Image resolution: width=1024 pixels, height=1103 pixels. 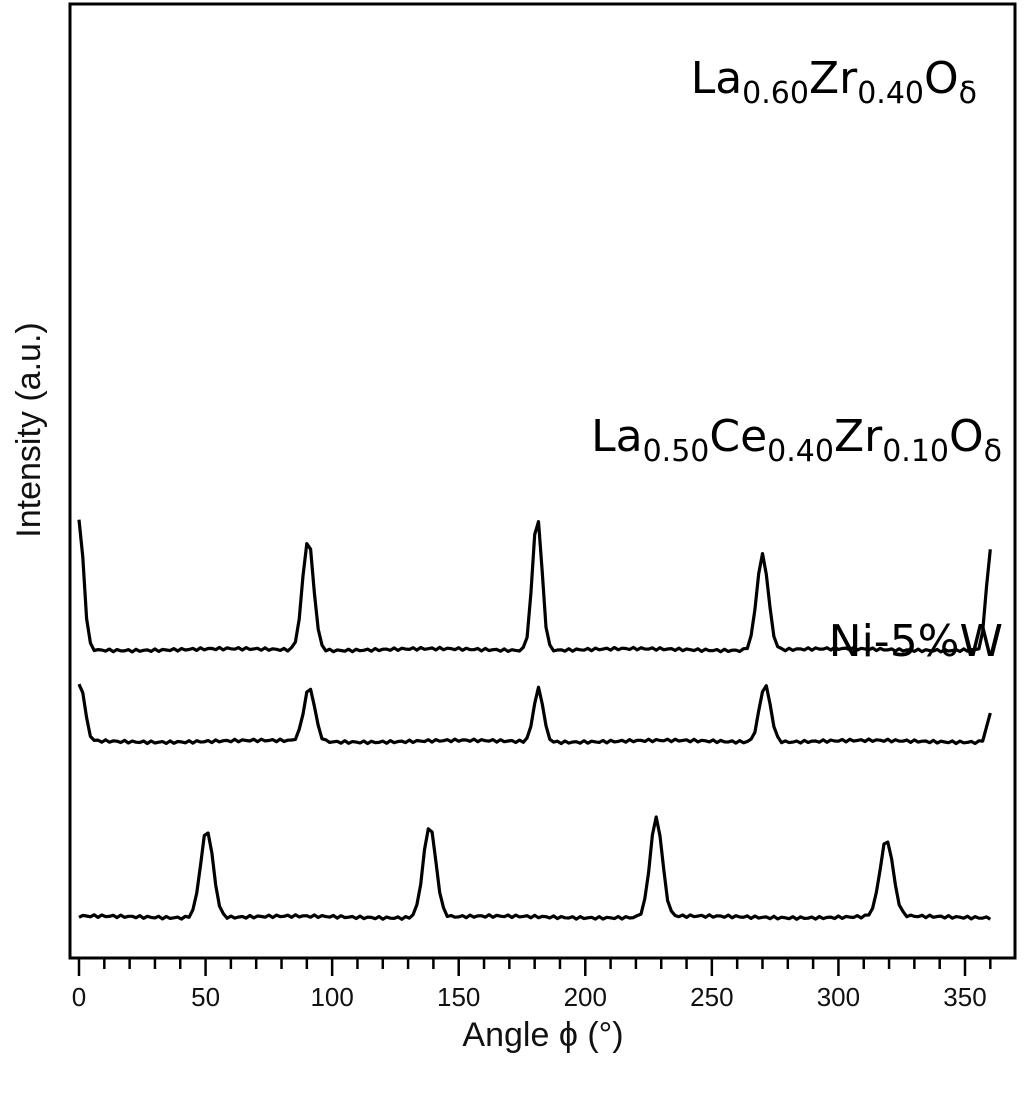 What do you see at coordinates (205, 997) in the screenshot?
I see `x-tick-label: 50` at bounding box center [205, 997].